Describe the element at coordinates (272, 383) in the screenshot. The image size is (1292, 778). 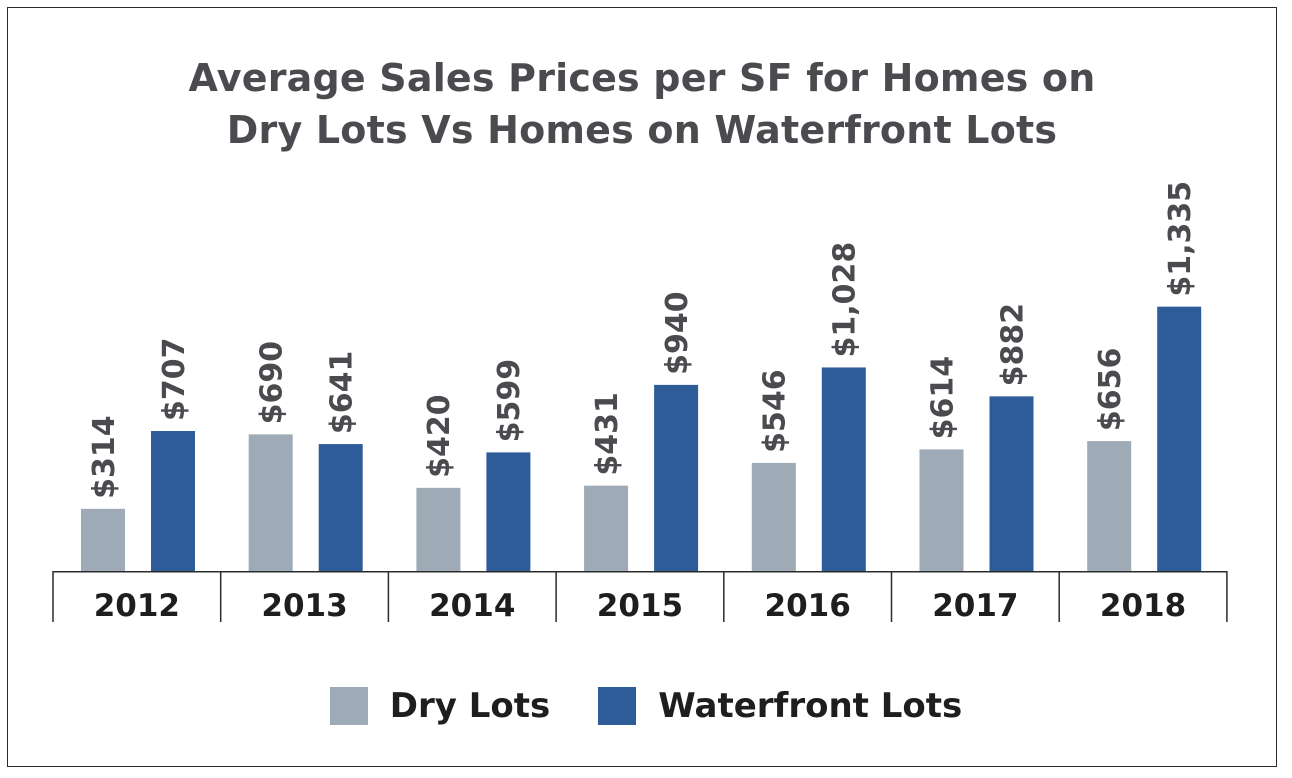
I see `data-label-dry-lots-2013: $690` at that location.